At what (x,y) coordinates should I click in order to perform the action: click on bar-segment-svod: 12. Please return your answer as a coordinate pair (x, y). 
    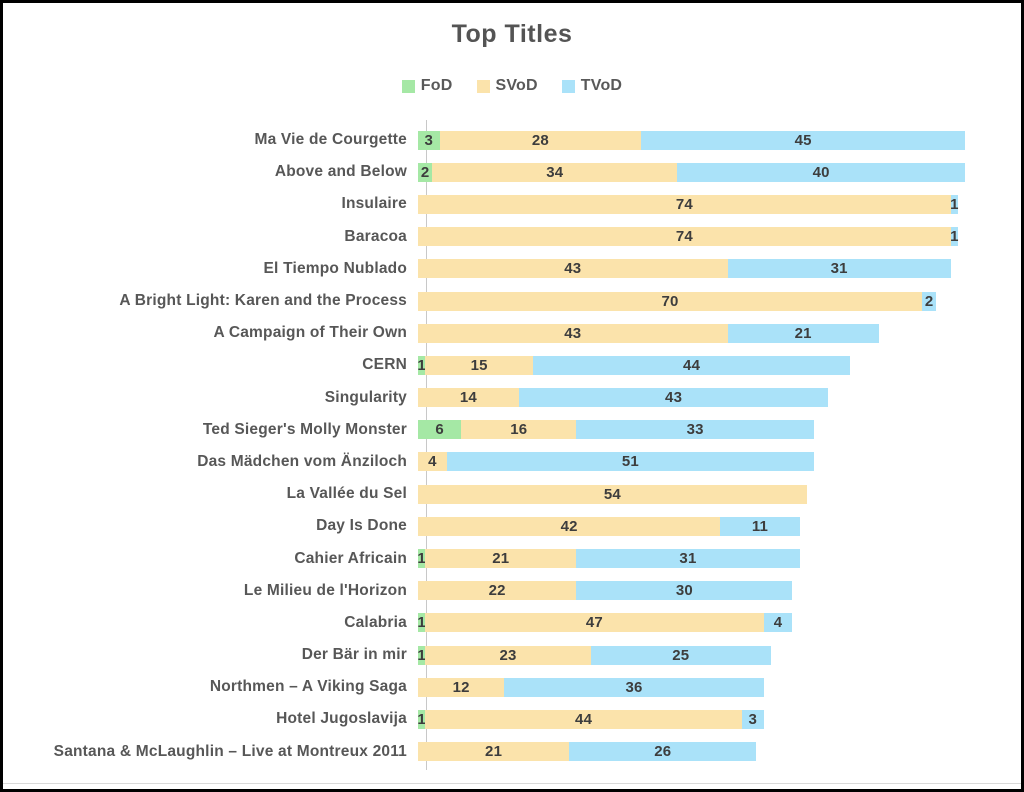
    Looking at the image, I should click on (461, 687).